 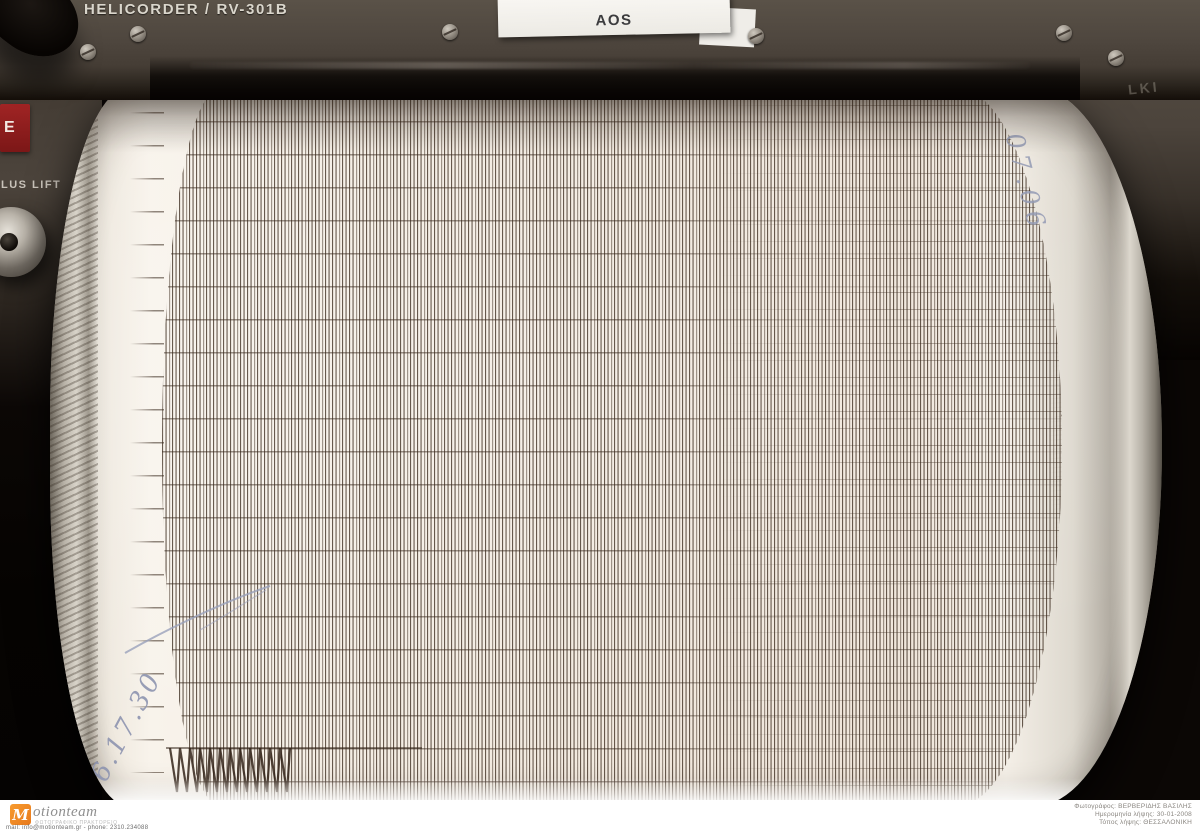 I want to click on instrument-top-panel: HELICORDER / RV-301B AOS, so click(x=600, y=50).